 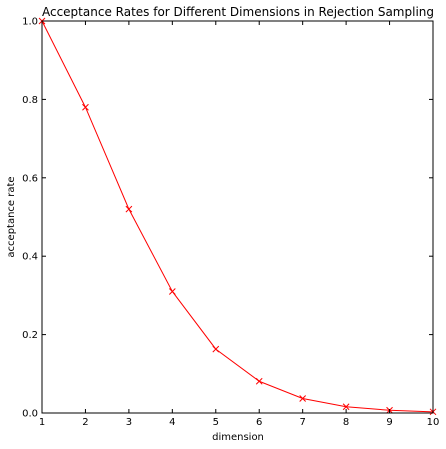 What do you see at coordinates (238, 437) in the screenshot?
I see `x-axis-label: dimension` at bounding box center [238, 437].